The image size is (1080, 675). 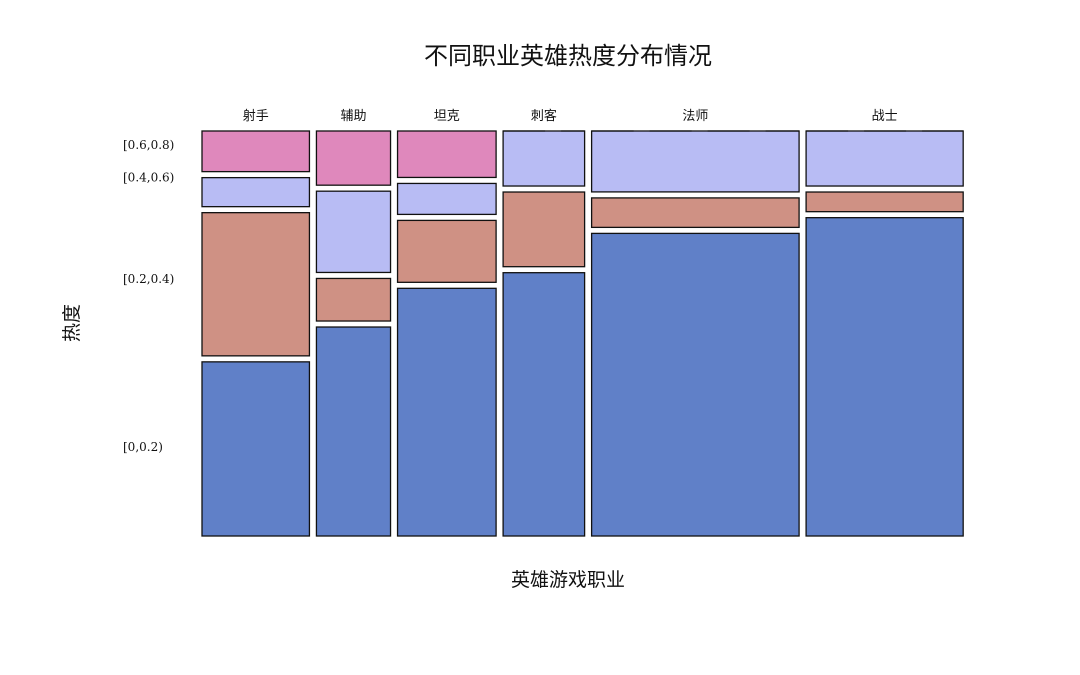 I want to click on tile-战士-2, so click(x=884, y=158).